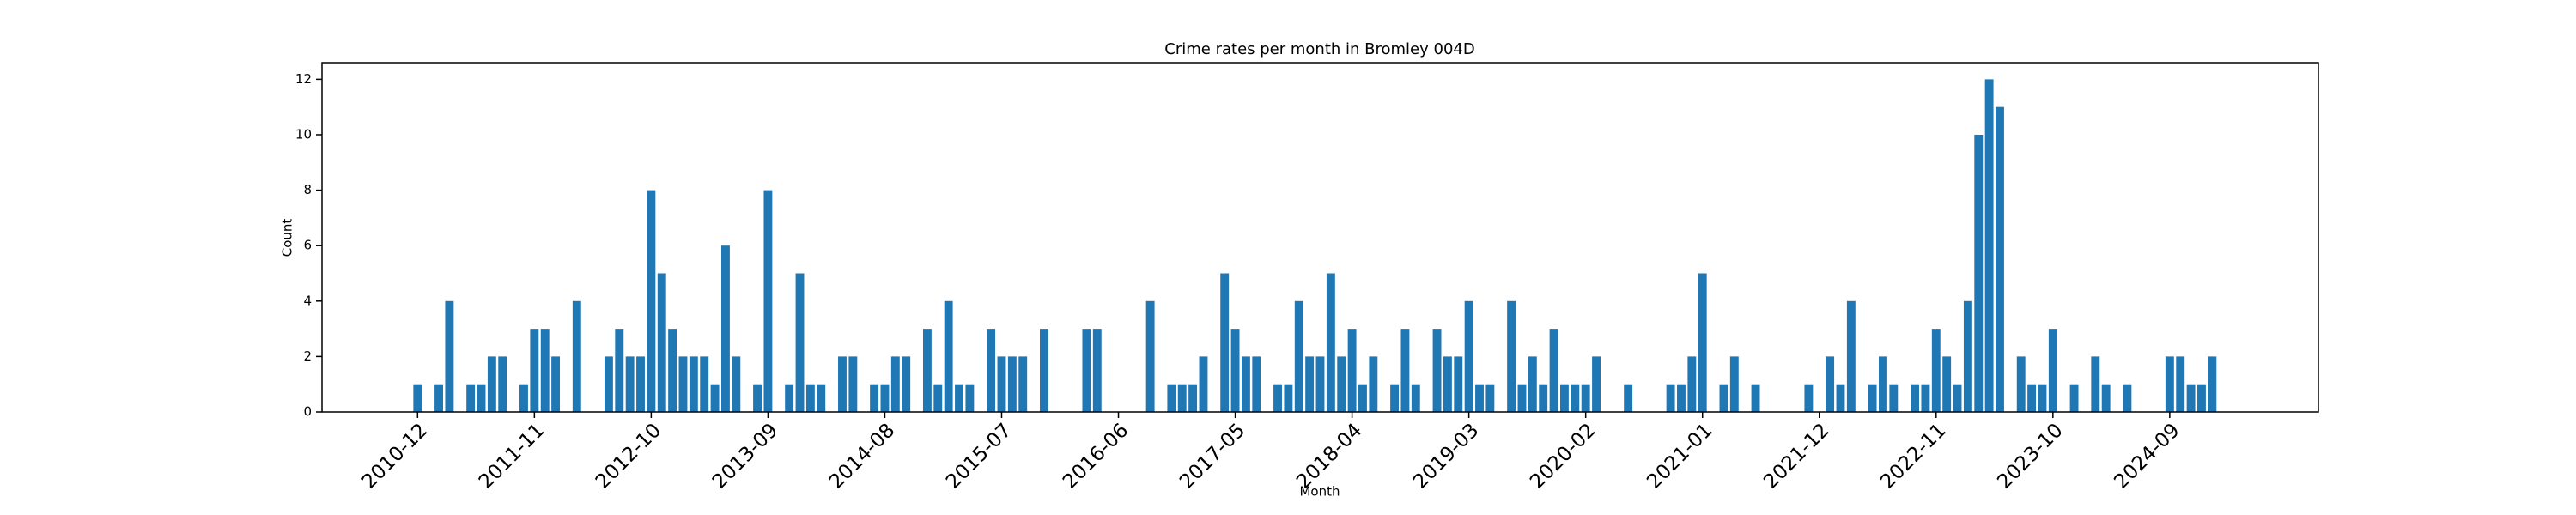 Image resolution: width=2576 pixels, height=515 pixels. What do you see at coordinates (1563, 456) in the screenshot?
I see `x-tick-label: 2020-02` at bounding box center [1563, 456].